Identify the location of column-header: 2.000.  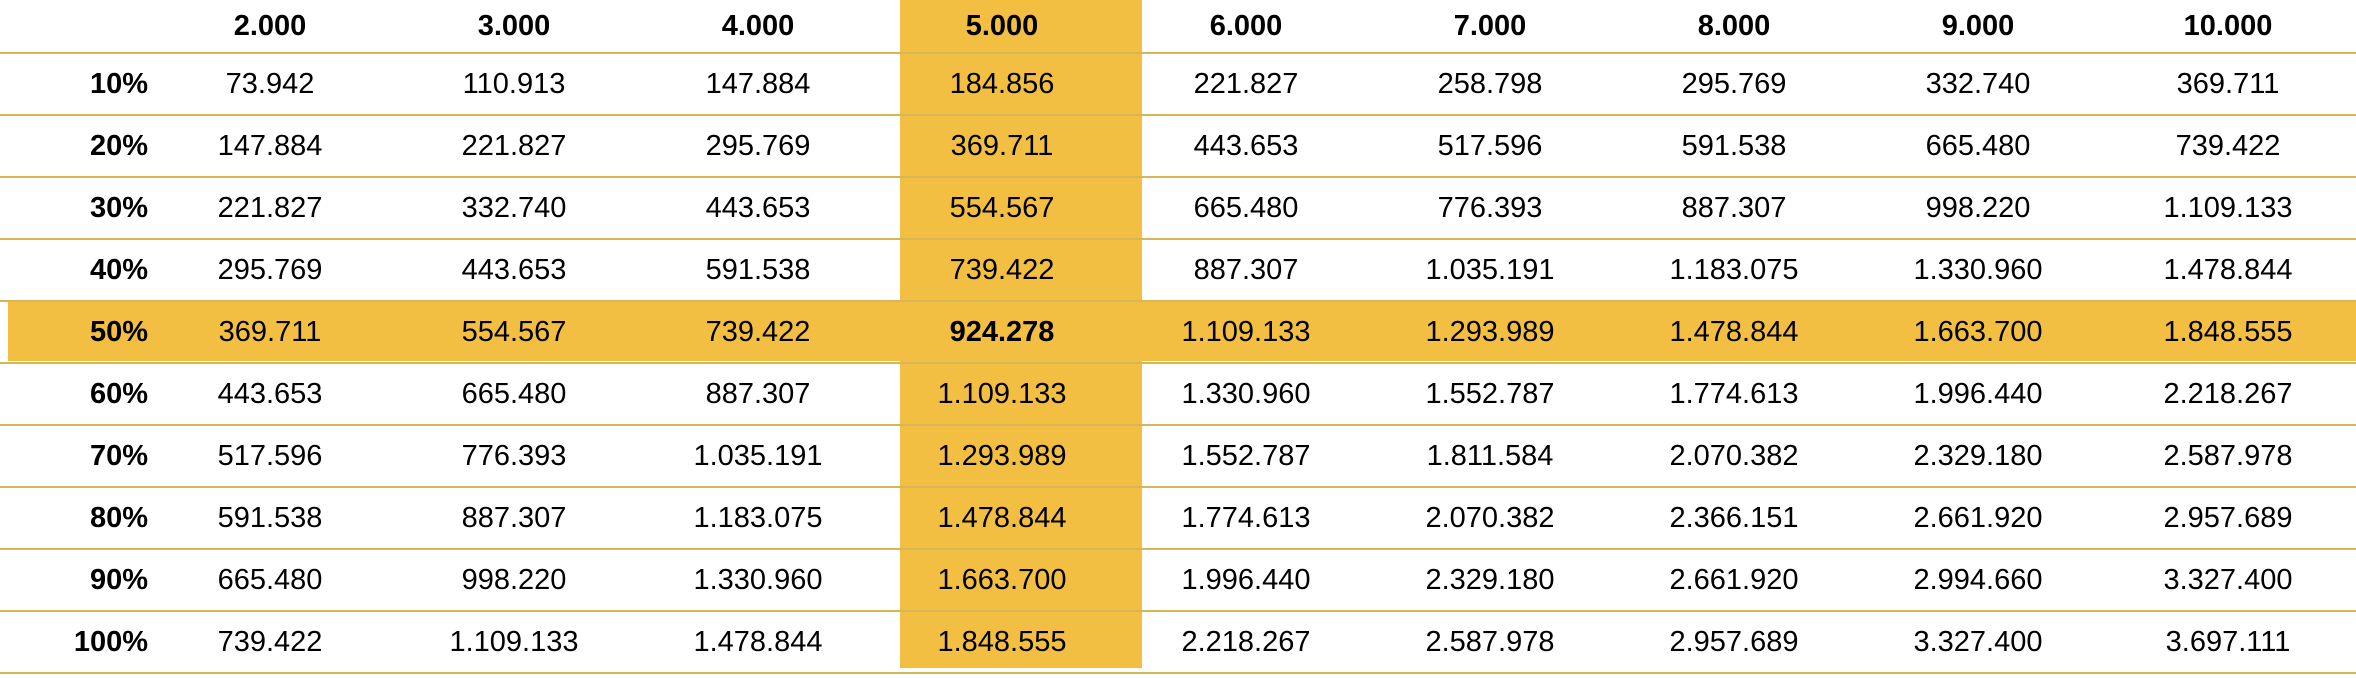
(270, 25).